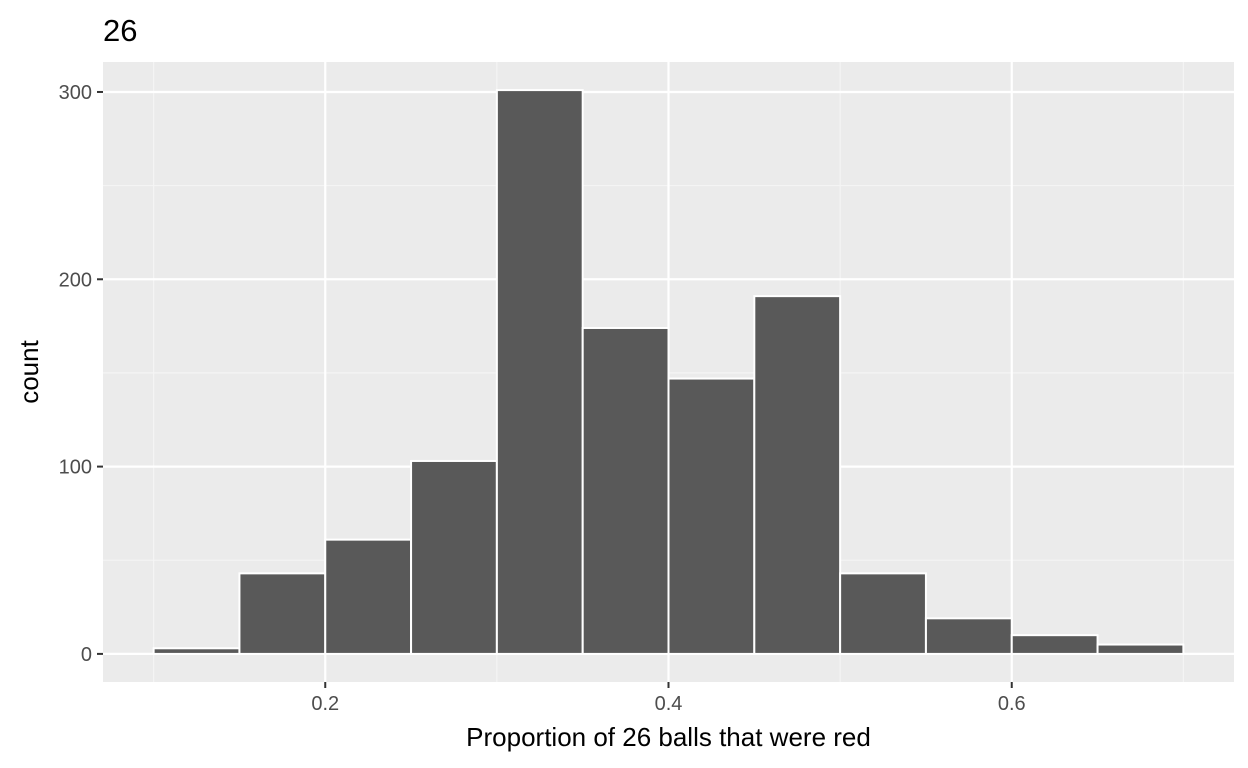 This screenshot has width=1248, height=768. I want to click on y-tick-label: 0, so click(86, 655).